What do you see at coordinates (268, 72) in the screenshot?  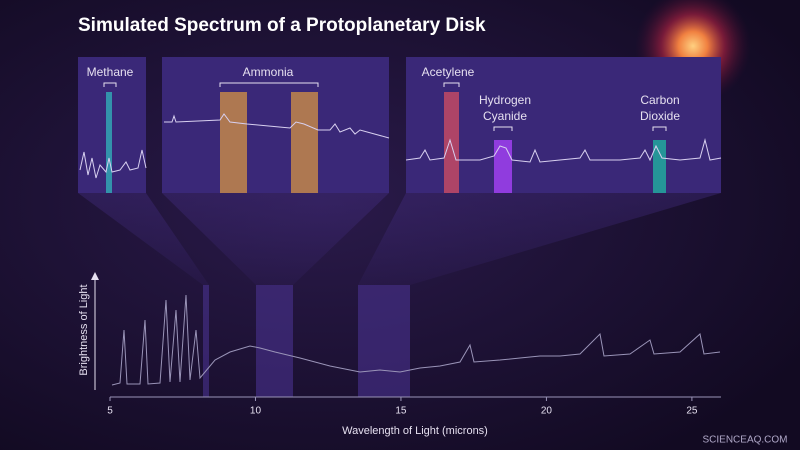 I see `molecule-label: Ammonia` at bounding box center [268, 72].